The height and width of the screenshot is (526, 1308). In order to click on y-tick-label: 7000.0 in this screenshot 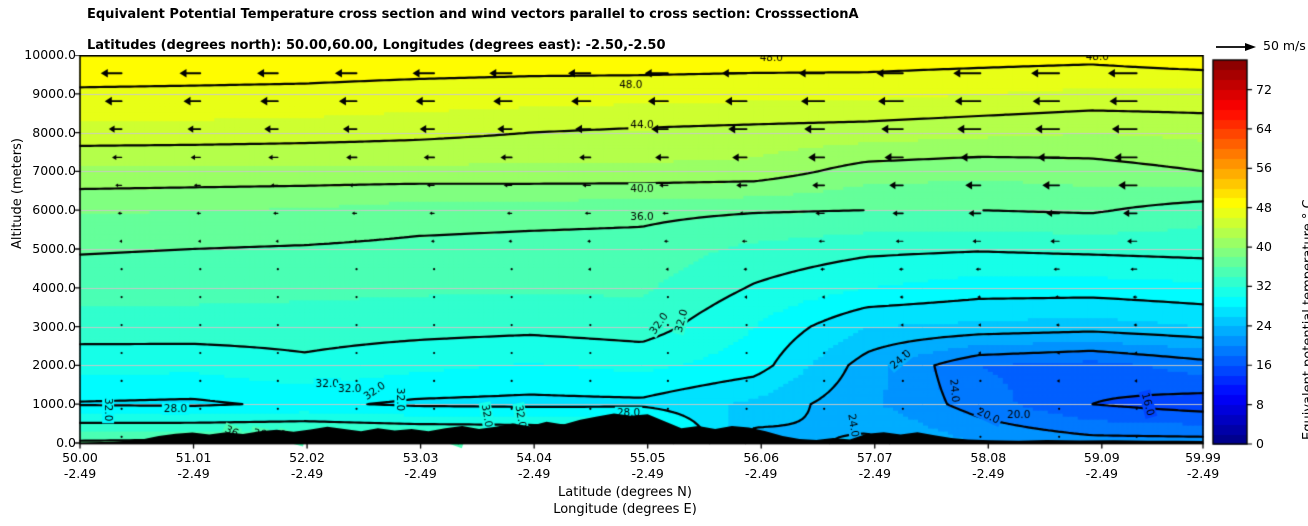, I will do `click(54, 171)`.